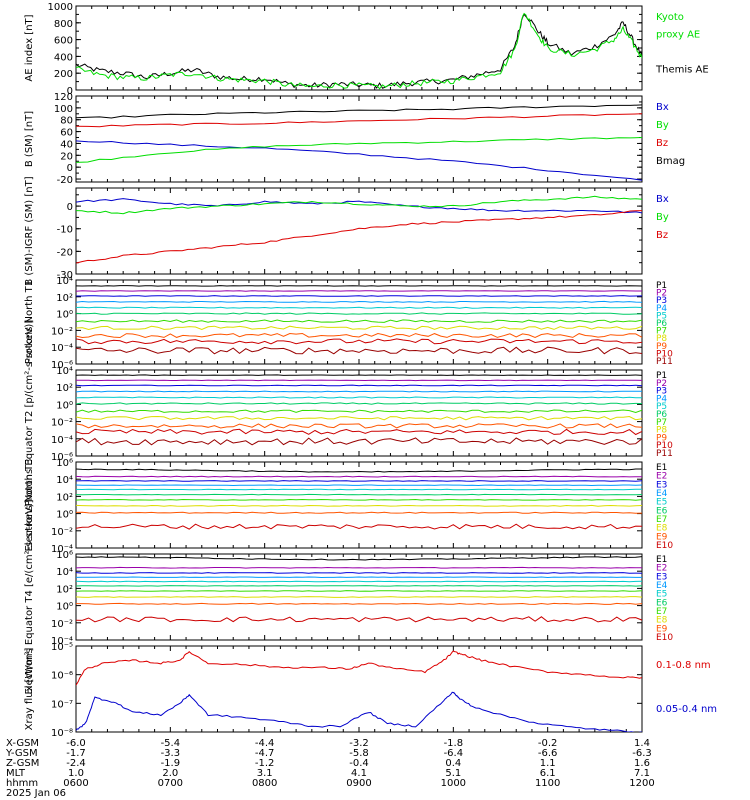 The width and height of the screenshot is (750, 800). What do you see at coordinates (642, 773) in the screenshot?
I see `x-row-value: 7.1` at bounding box center [642, 773].